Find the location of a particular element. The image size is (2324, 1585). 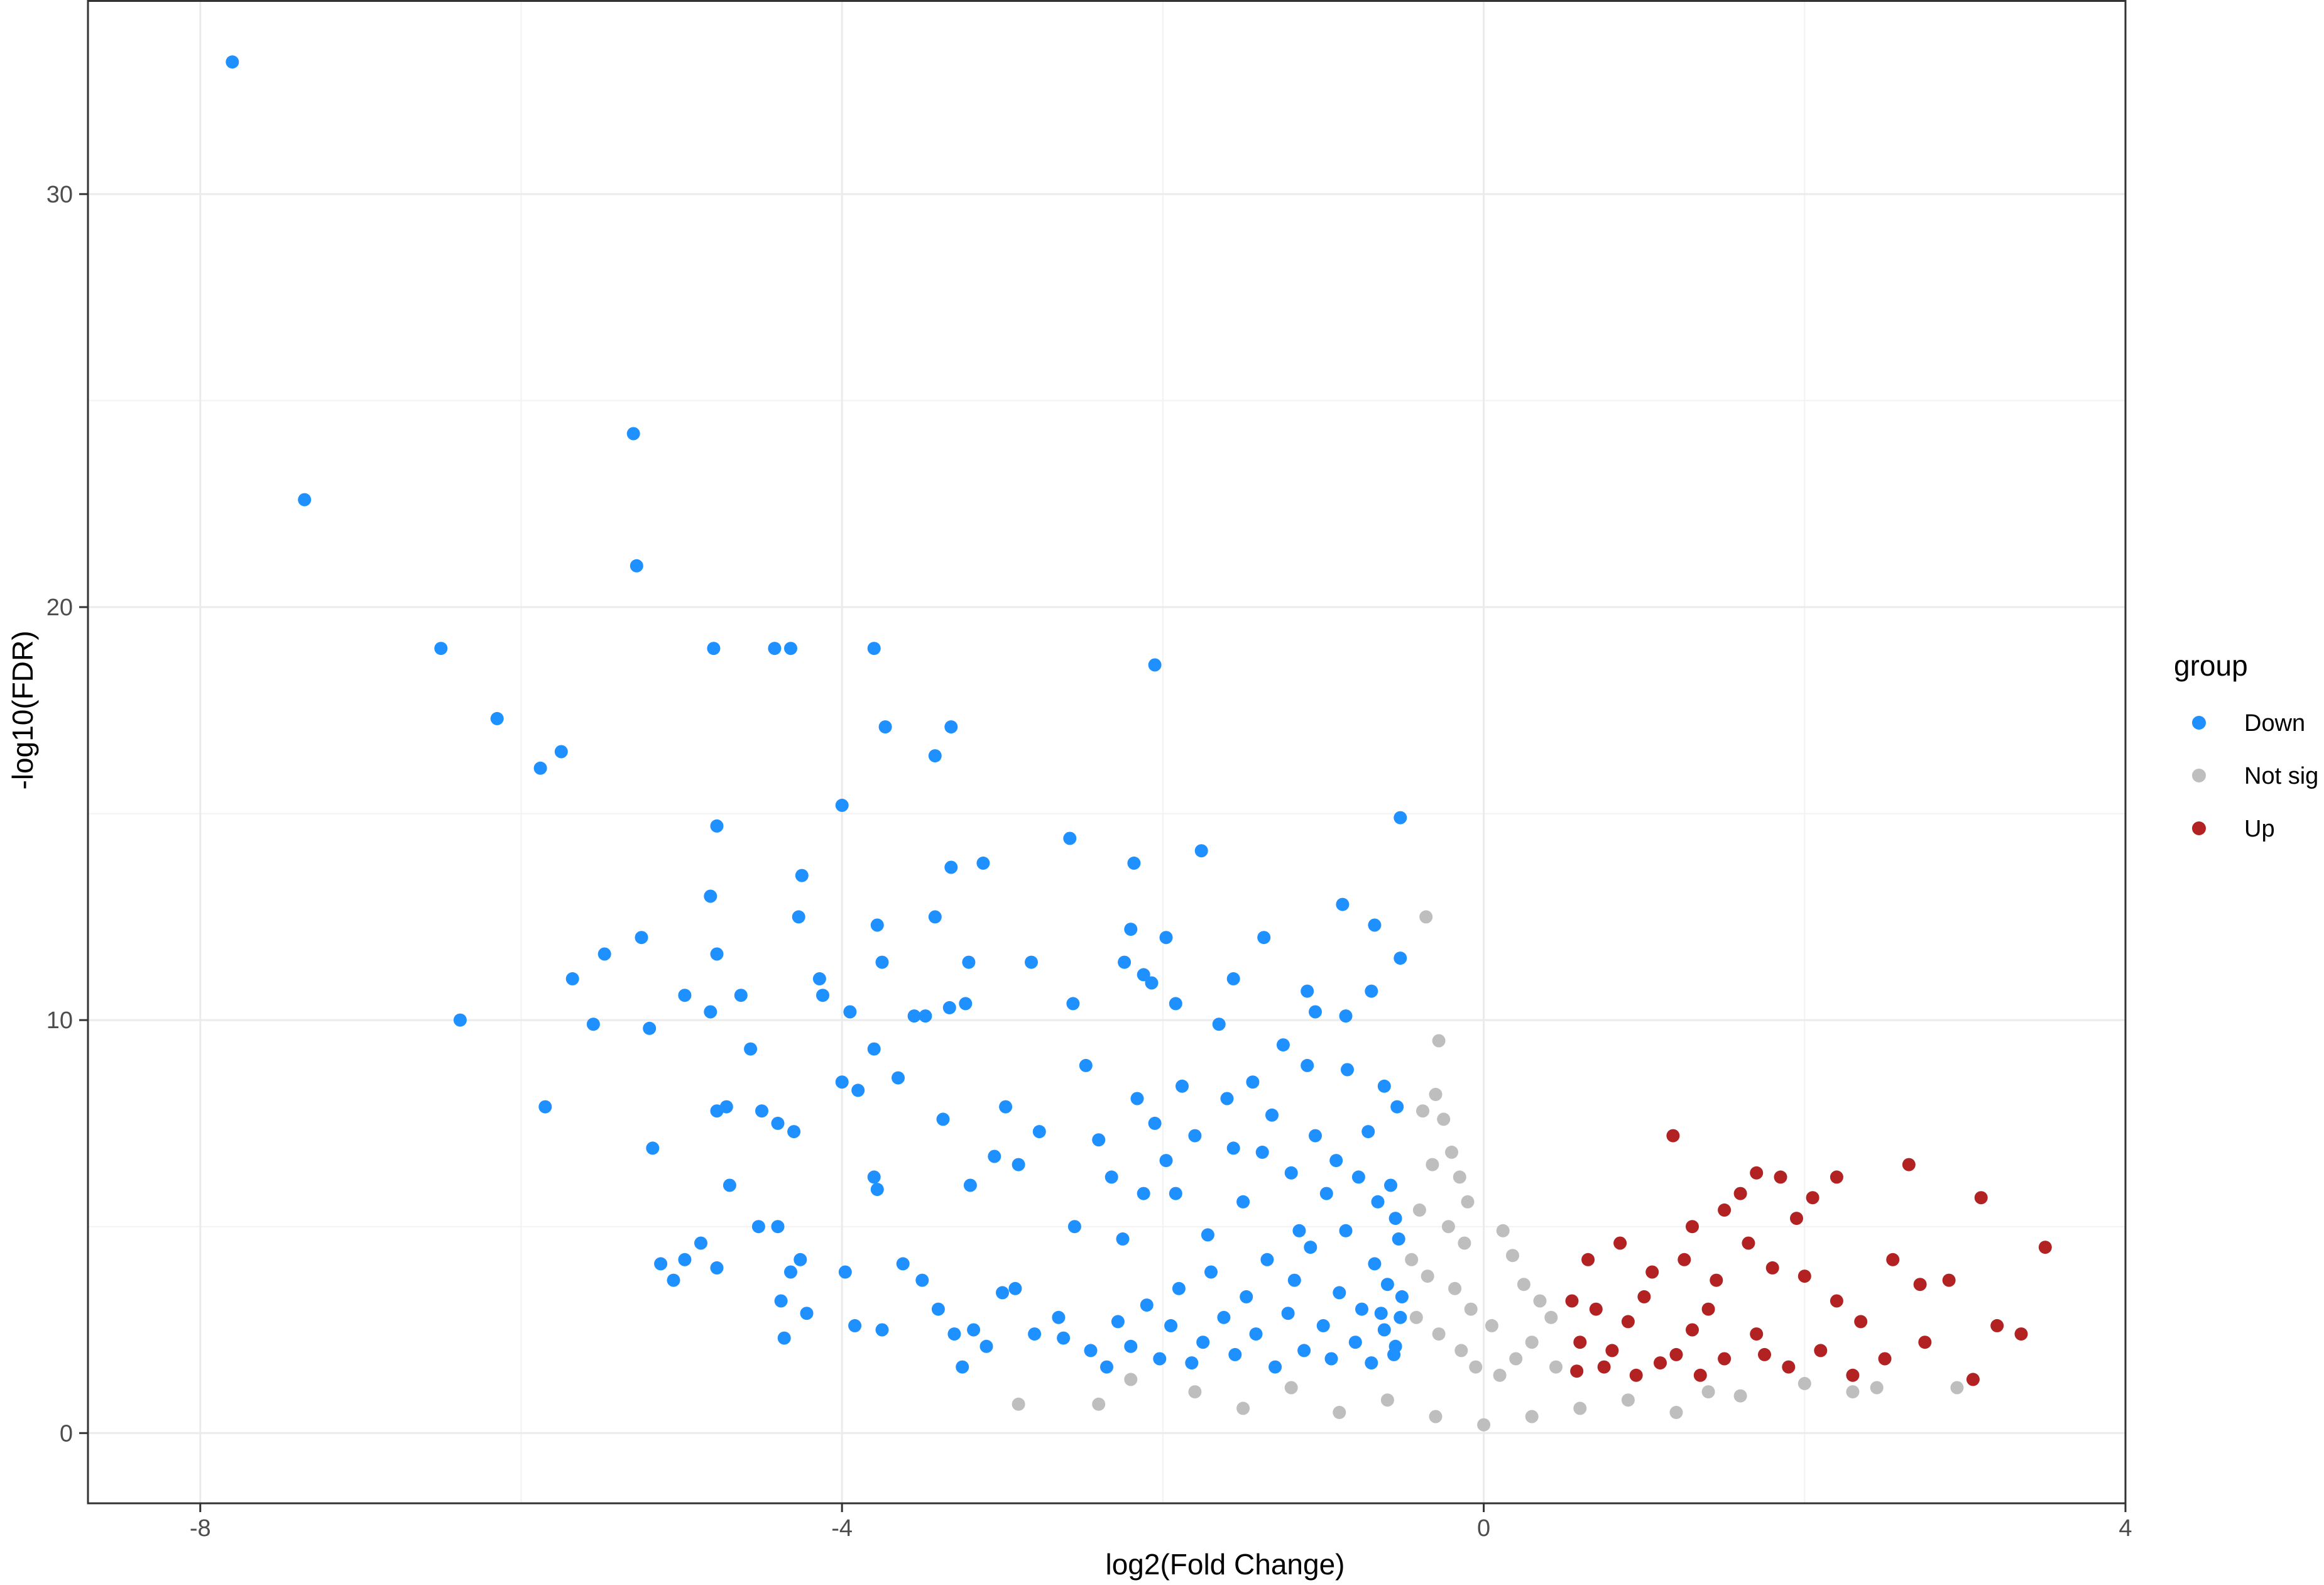

y-axis-title: -log10(FDR) is located at coordinates (22, 709).